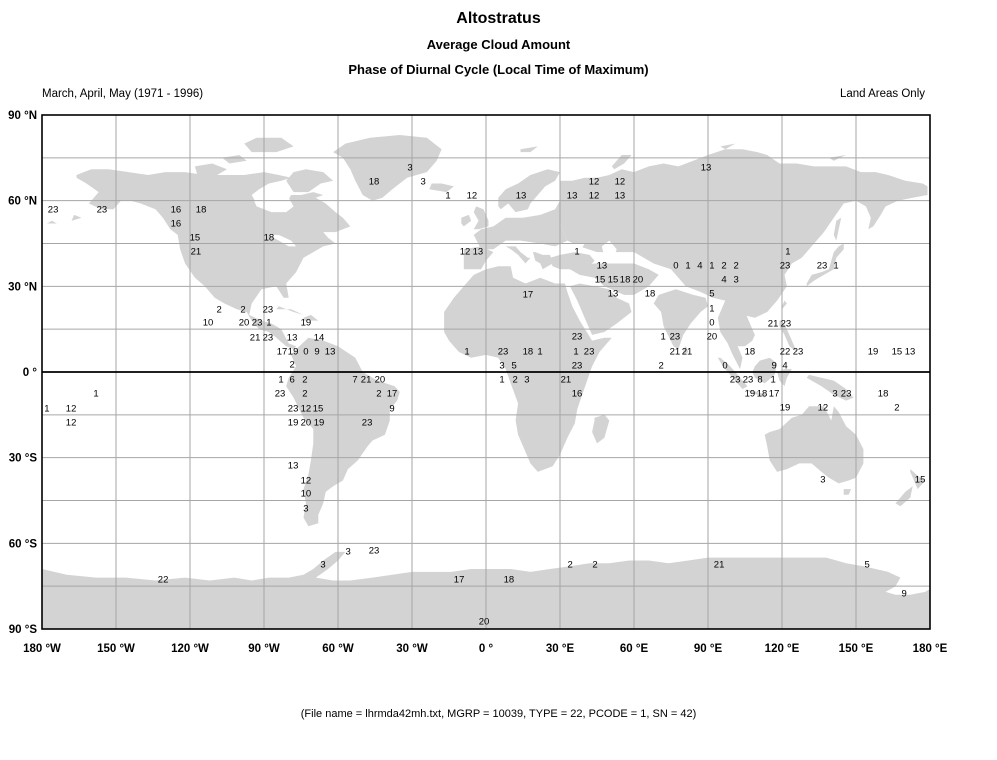 The image size is (997, 760). Describe the element at coordinates (319, 337) in the screenshot. I see `data-point-label: 14` at that location.